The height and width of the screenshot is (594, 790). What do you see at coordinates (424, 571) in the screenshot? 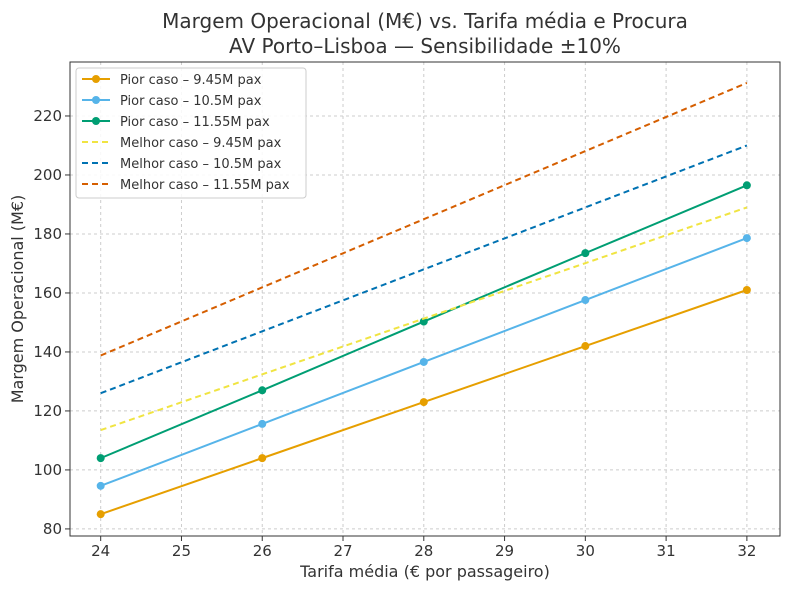
I see `x-axis-label: Tarifa média (€ por passageiro)` at bounding box center [424, 571].